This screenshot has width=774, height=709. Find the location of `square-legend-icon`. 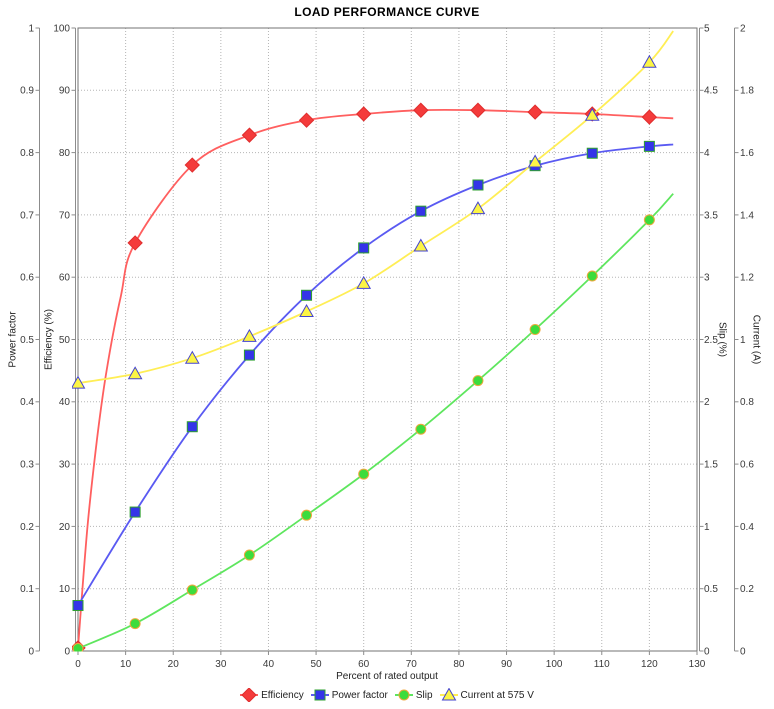

square-legend-icon is located at coordinates (319, 695).